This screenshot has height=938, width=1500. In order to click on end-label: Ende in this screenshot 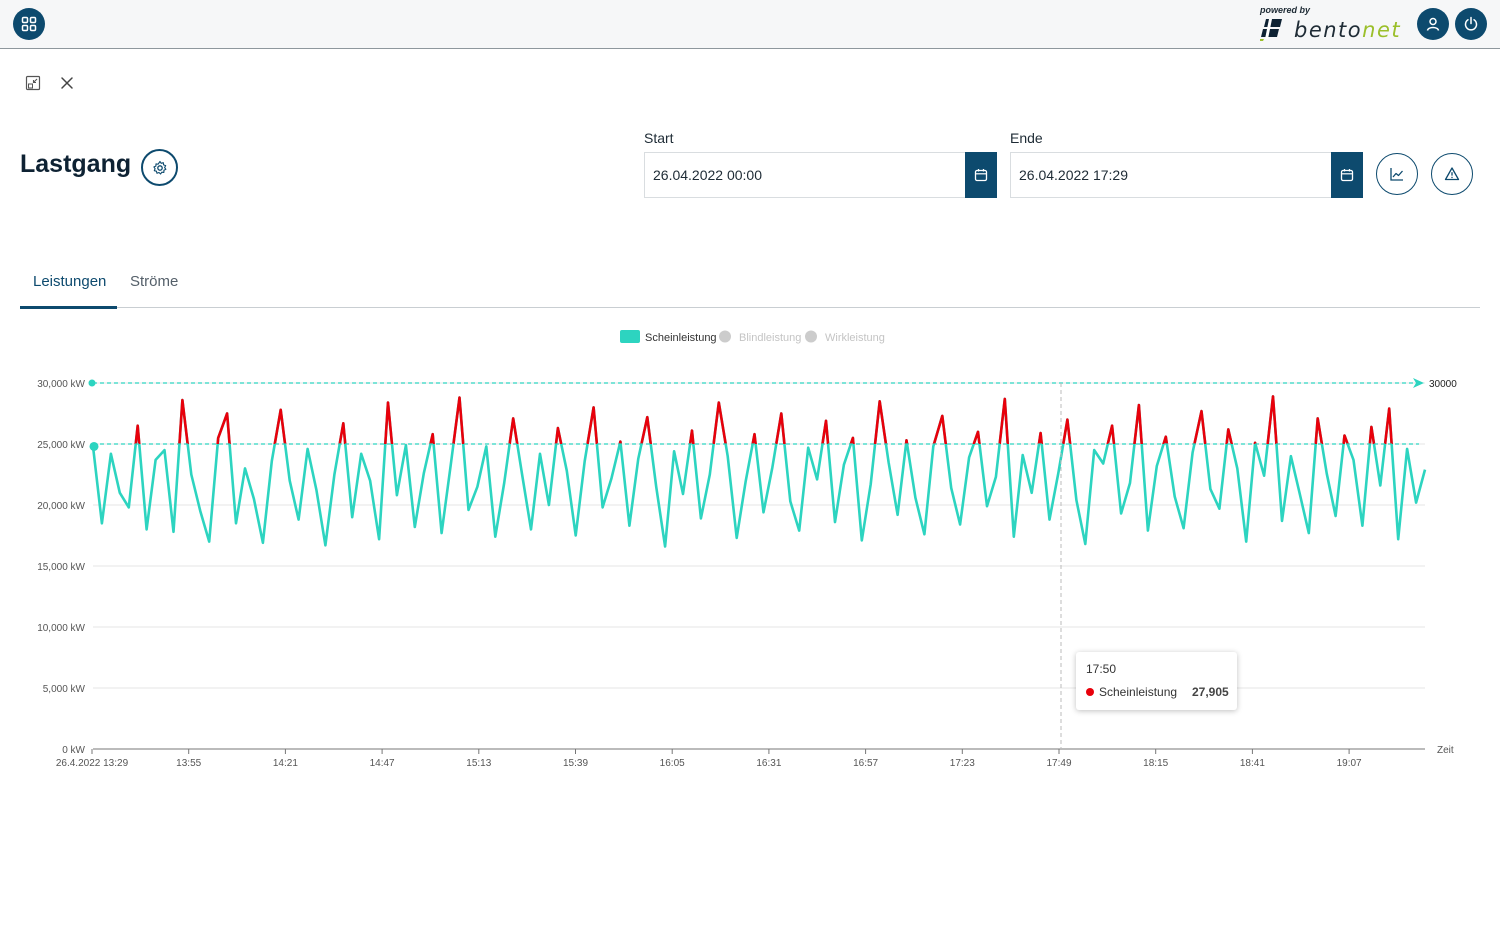, I will do `click(1026, 138)`.